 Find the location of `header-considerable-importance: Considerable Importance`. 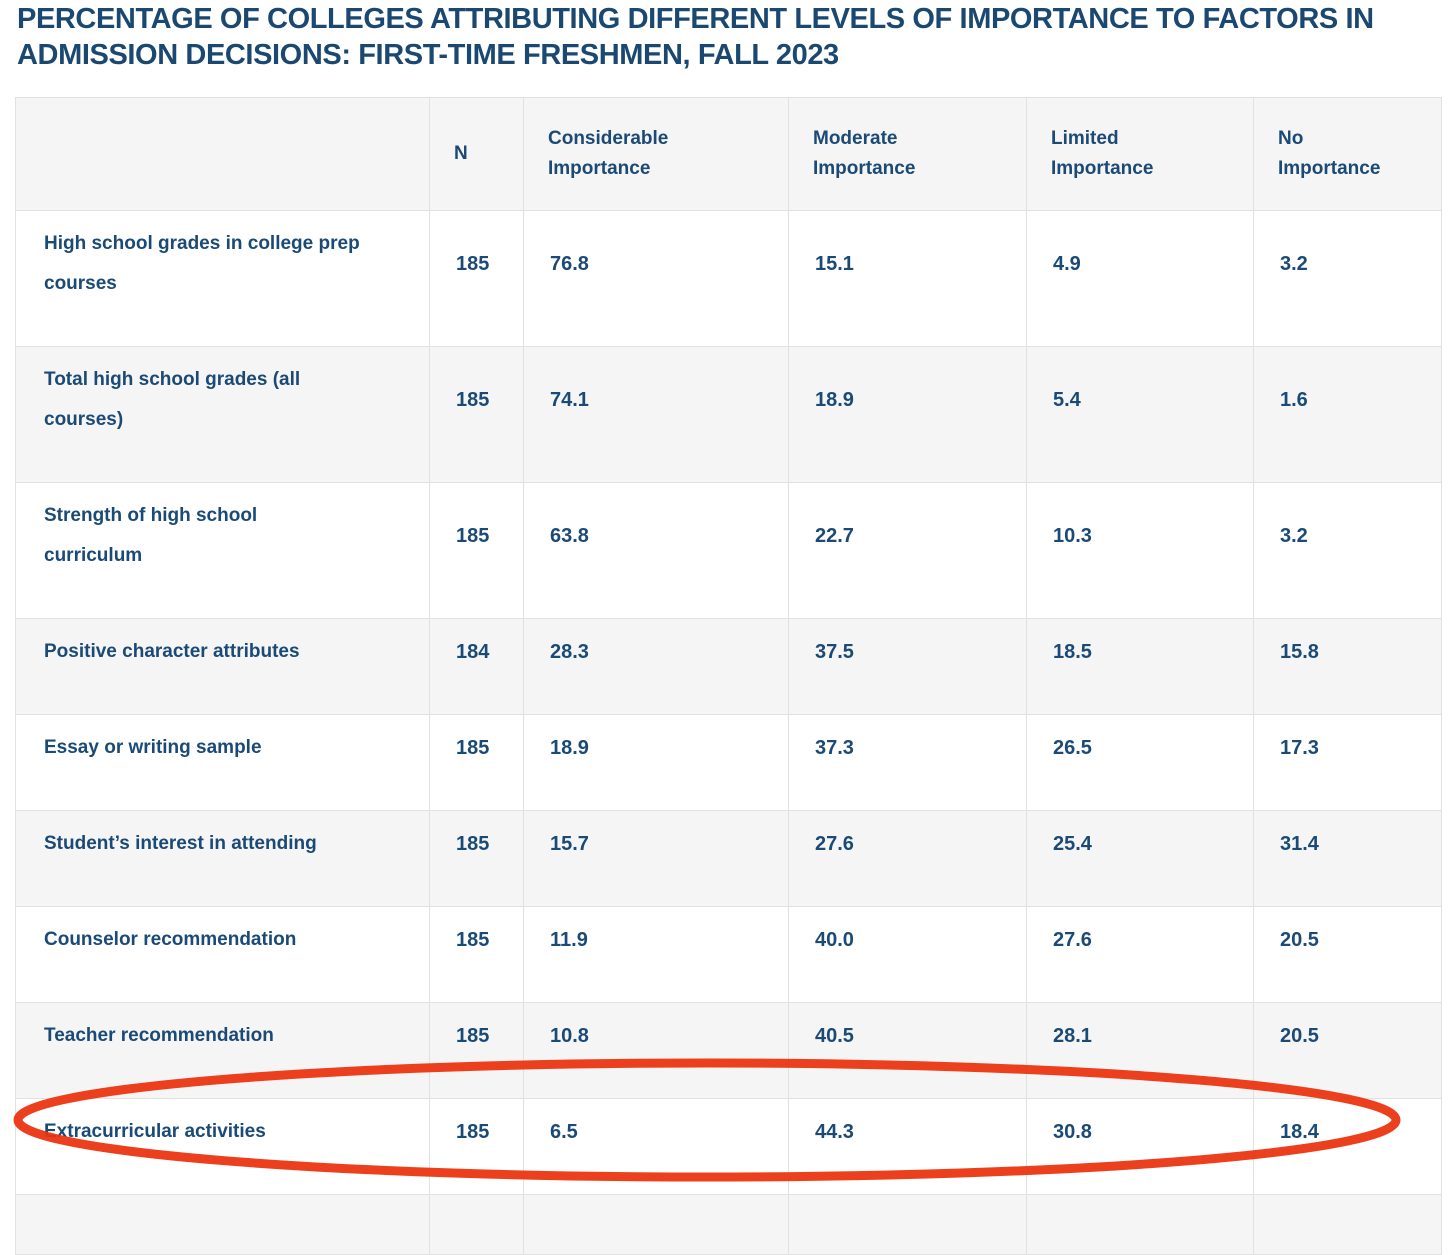

header-considerable-importance: Considerable Importance is located at coordinates (656, 154).